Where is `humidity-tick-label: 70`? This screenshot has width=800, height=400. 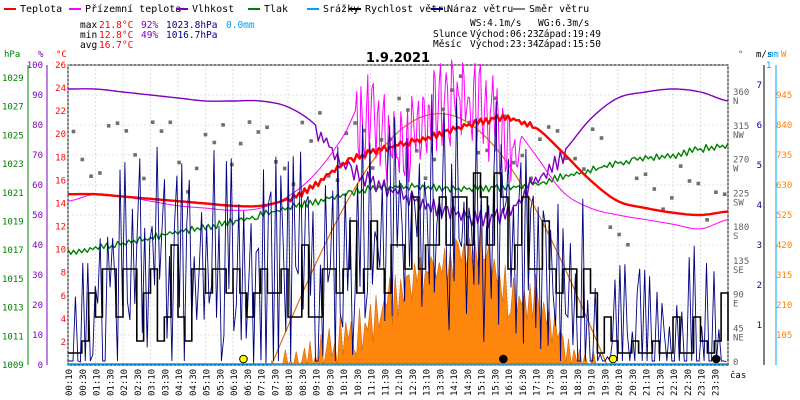
humidity-tick-label: 70 is located at coordinates (37, 156).